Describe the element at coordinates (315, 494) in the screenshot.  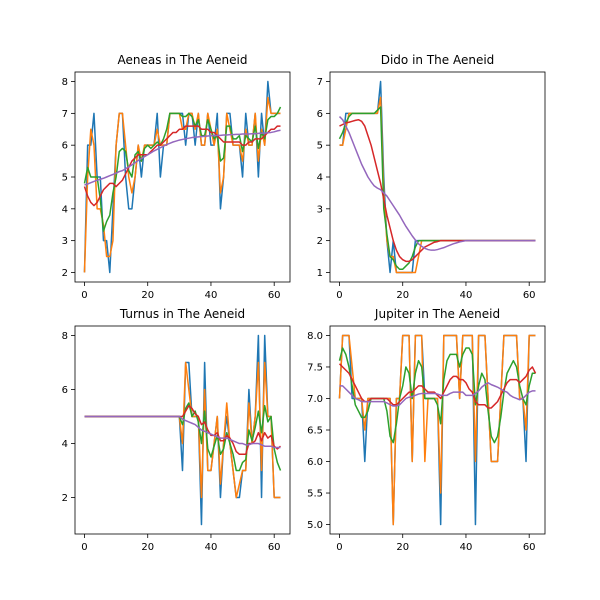
I see `y-tick-label: 5.5` at that location.